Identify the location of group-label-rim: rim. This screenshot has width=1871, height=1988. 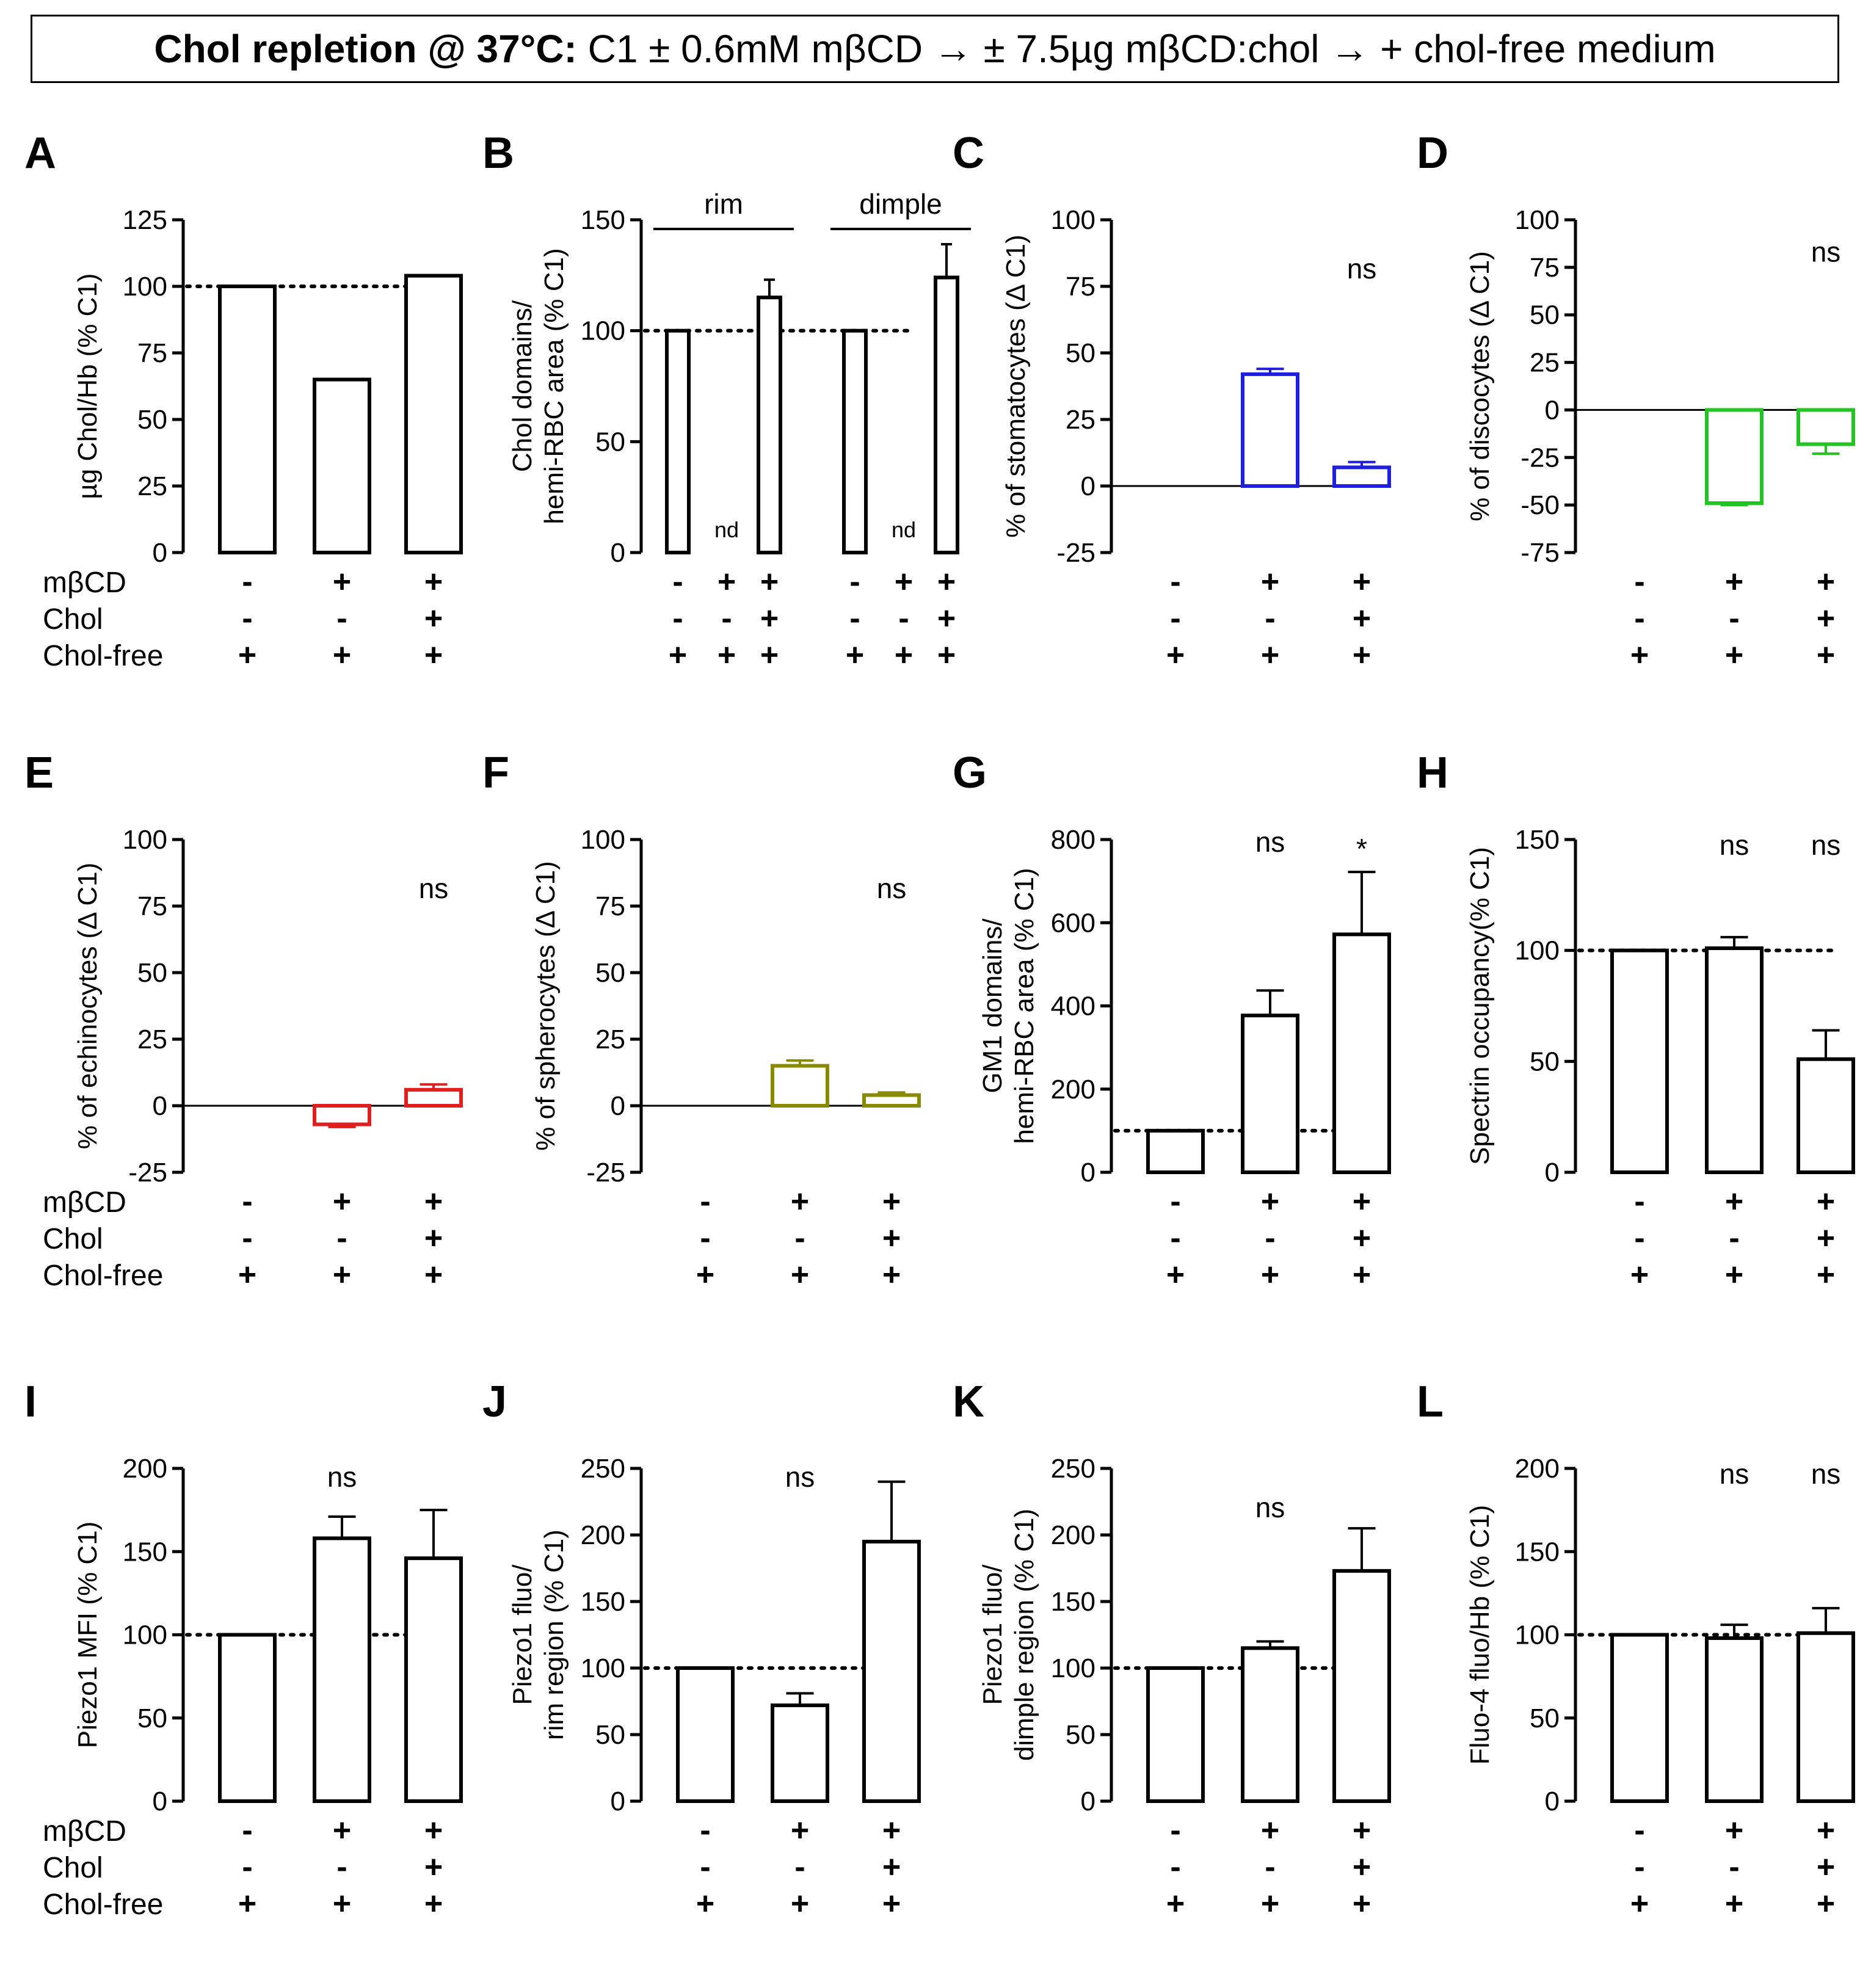
(723, 204).